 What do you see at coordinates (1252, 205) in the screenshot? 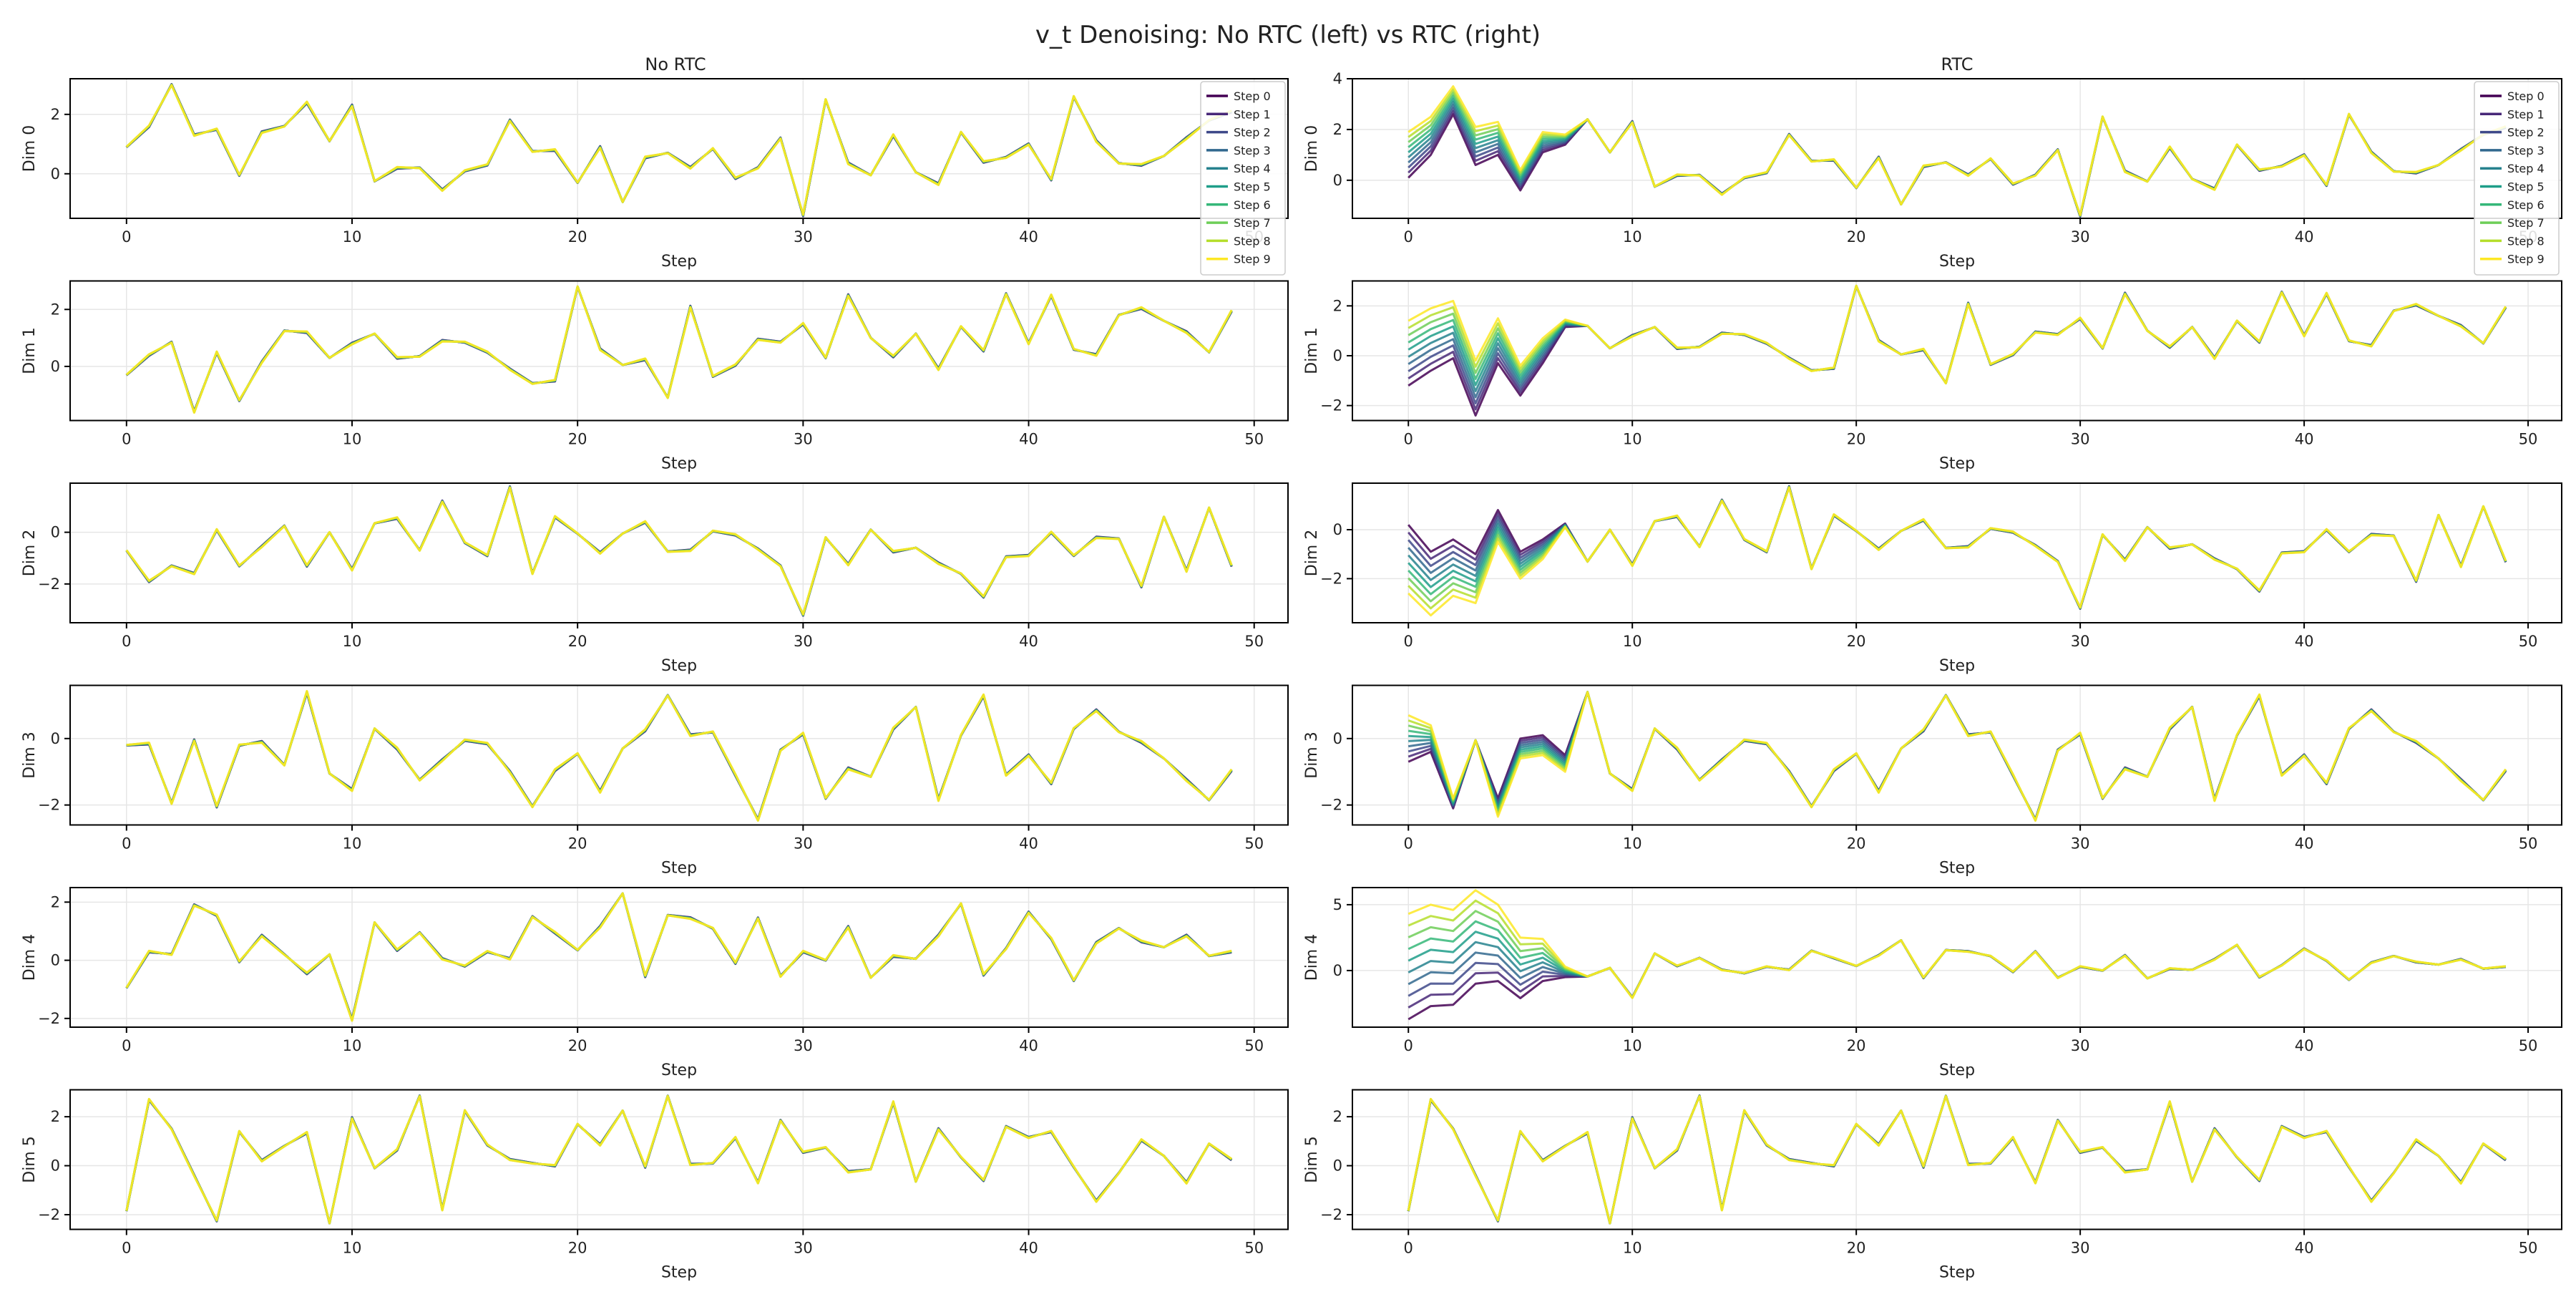
I see `legend-label-step-6: Step 6` at bounding box center [1252, 205].